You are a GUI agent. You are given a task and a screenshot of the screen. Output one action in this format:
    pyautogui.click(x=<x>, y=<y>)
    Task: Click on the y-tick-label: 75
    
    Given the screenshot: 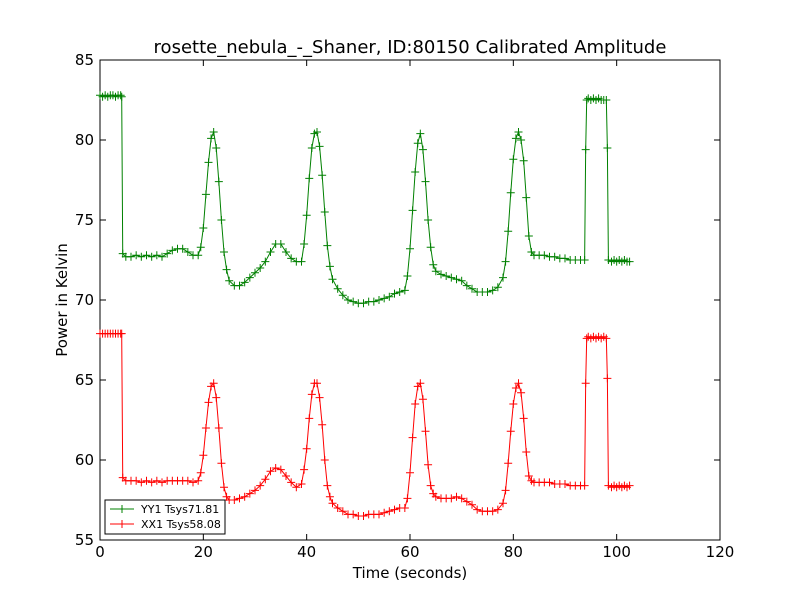 What is the action you would take?
    pyautogui.click(x=84, y=220)
    